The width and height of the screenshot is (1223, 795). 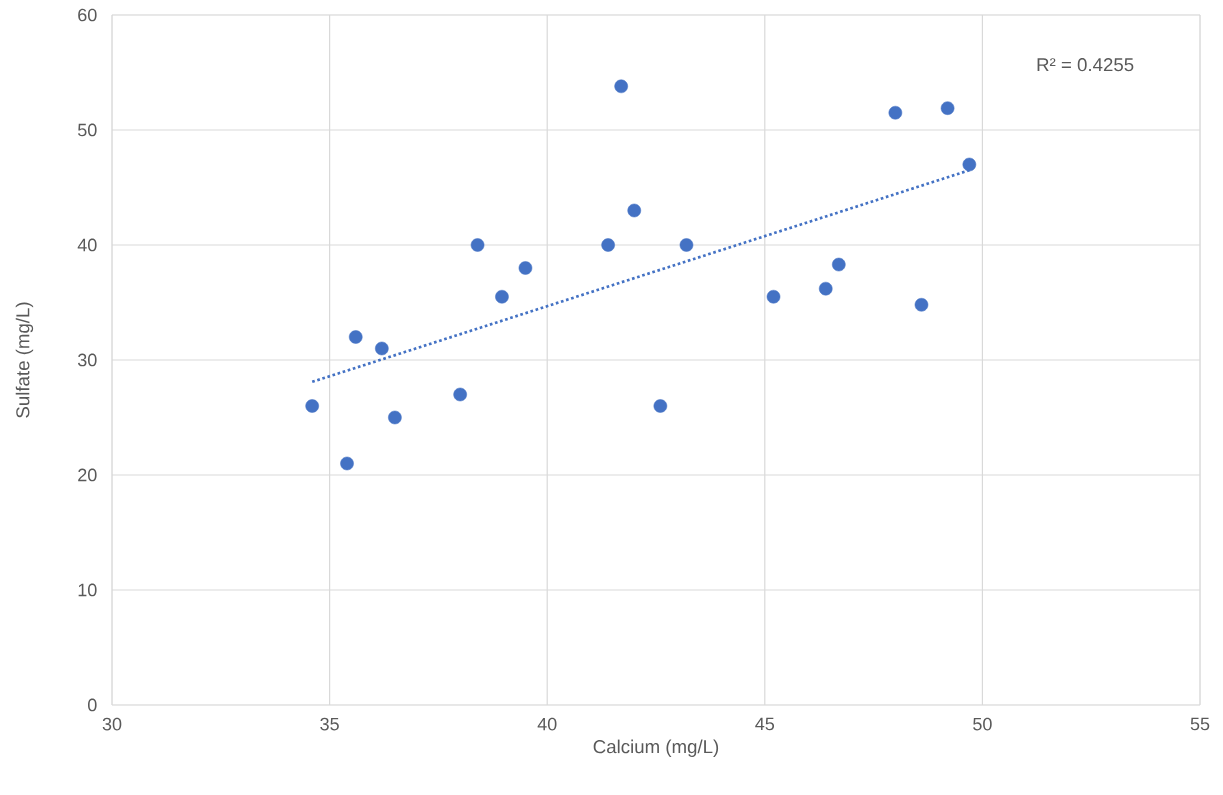 I want to click on y-tick-label: 50, so click(x=87, y=130).